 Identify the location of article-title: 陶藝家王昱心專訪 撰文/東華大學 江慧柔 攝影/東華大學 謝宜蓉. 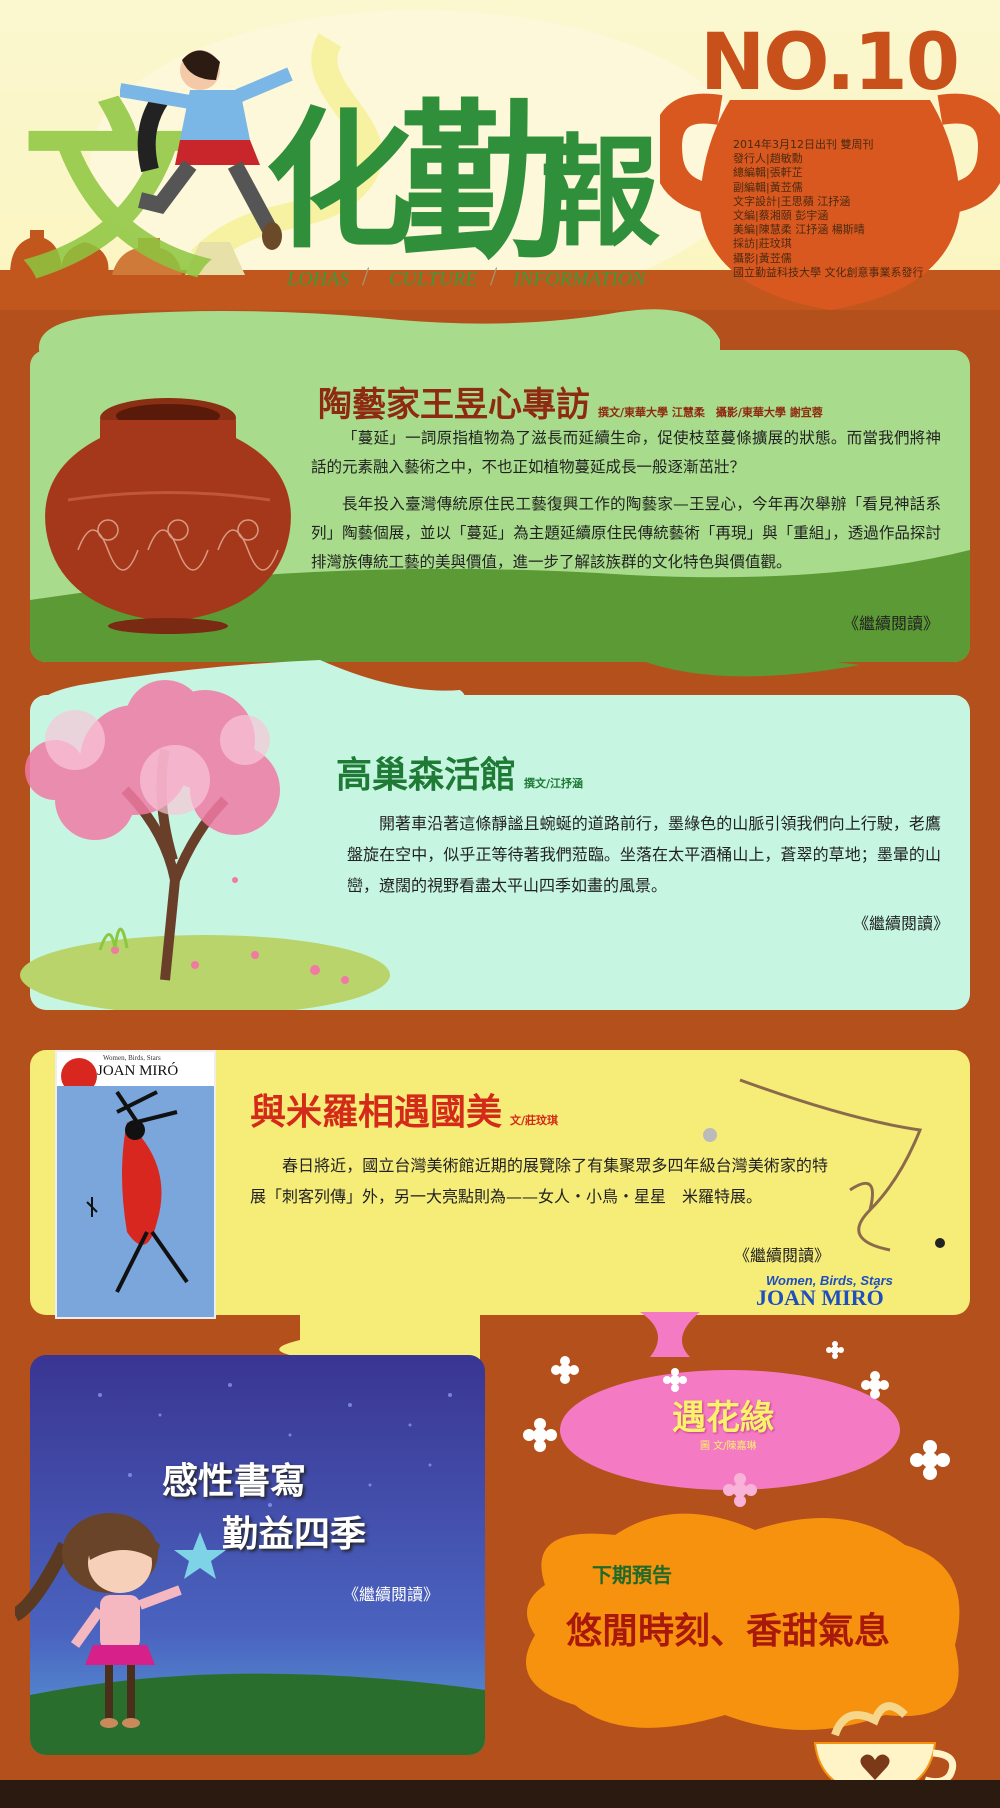
(570, 401).